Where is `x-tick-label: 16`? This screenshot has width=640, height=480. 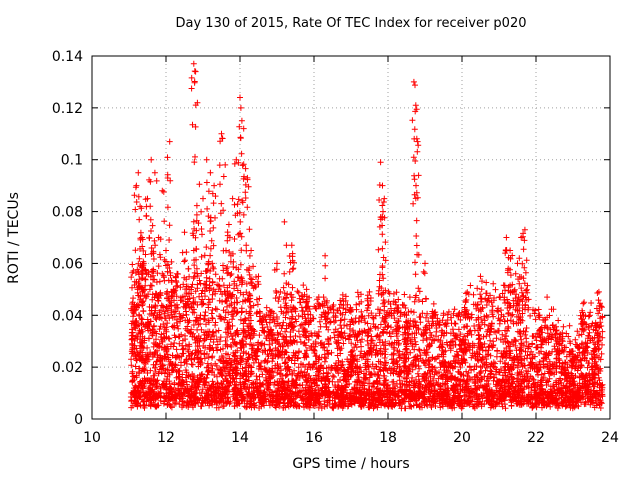
x-tick-label: 16 is located at coordinates (314, 438).